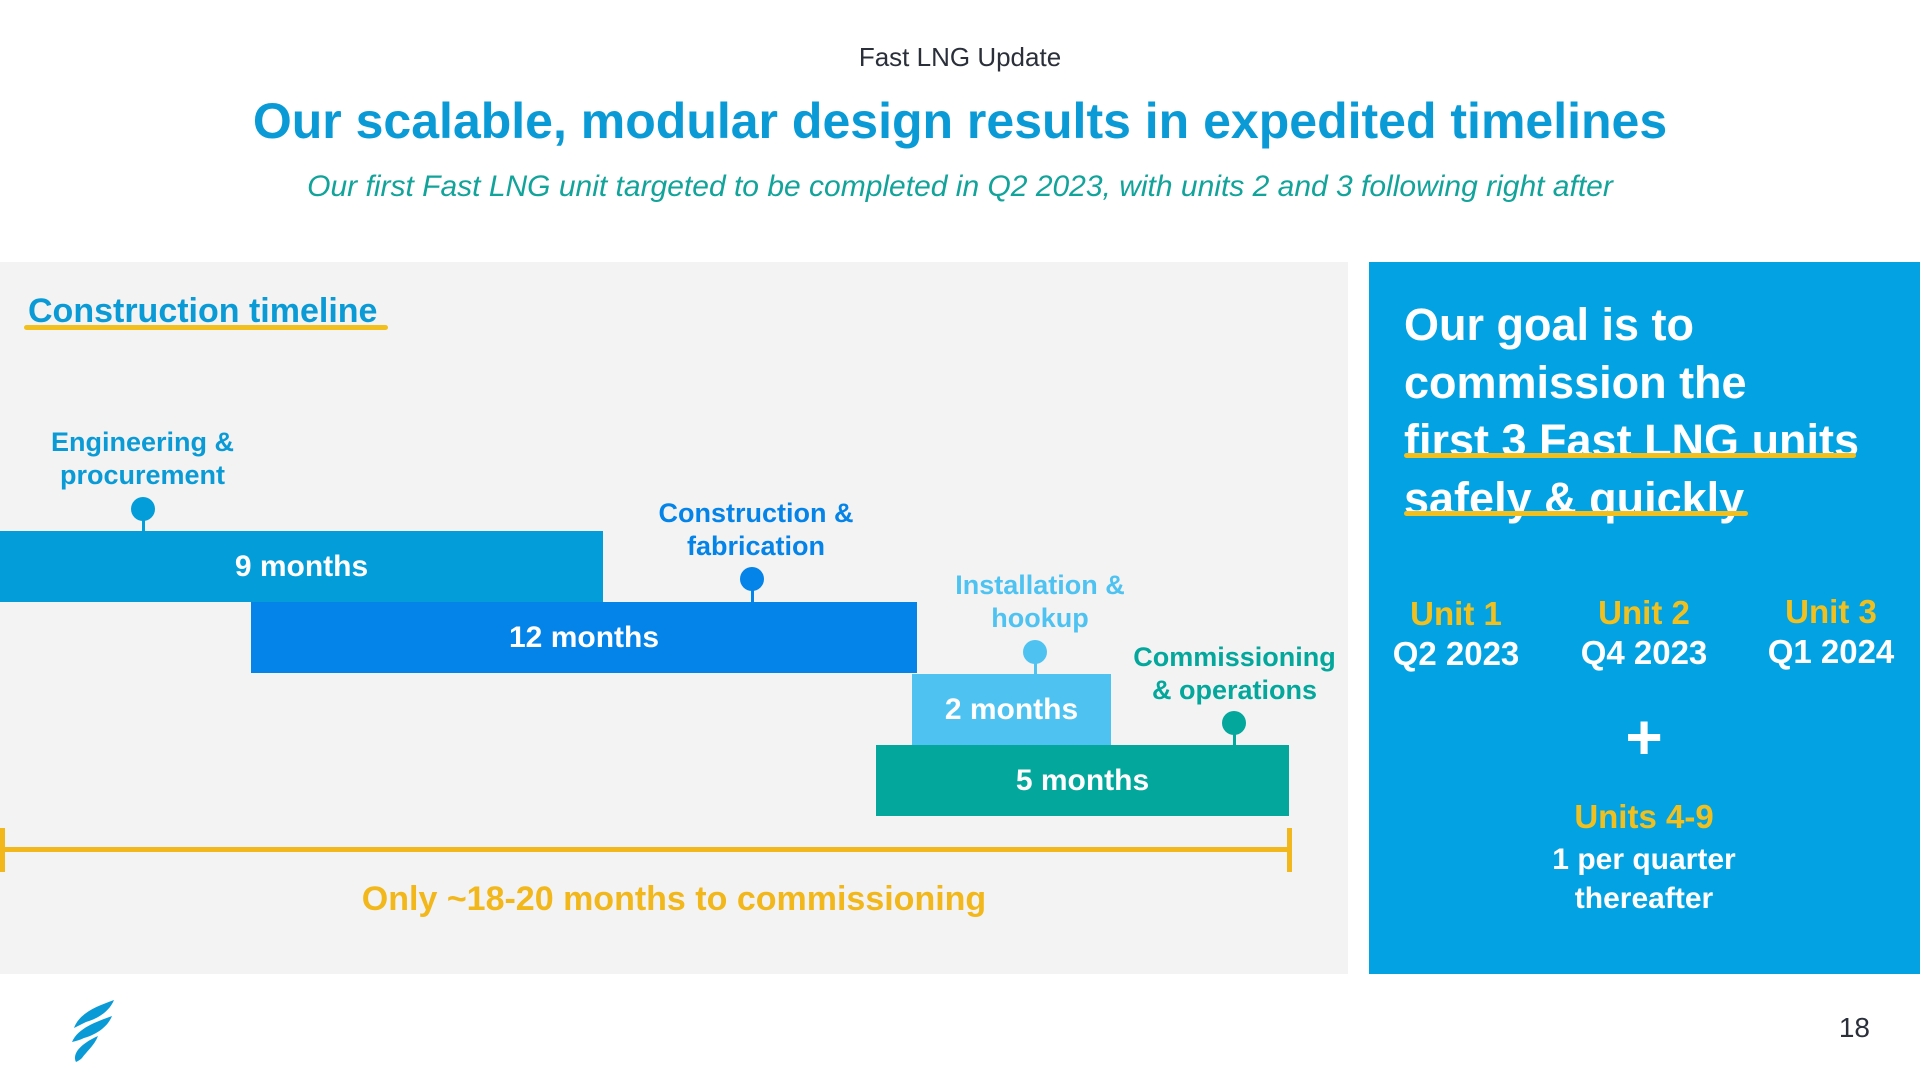 This screenshot has height=1080, width=1920. Describe the element at coordinates (1456, 653) in the screenshot. I see `unit-1-date: Q2 2023` at that location.